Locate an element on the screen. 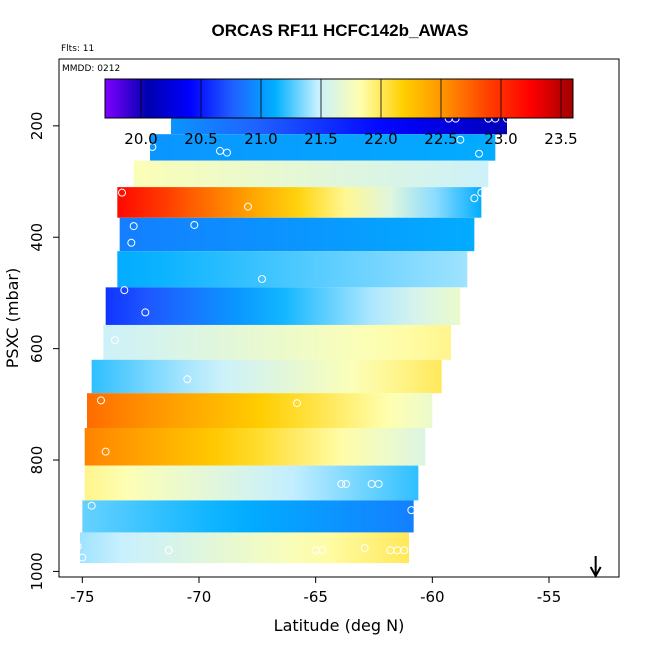 This screenshot has height=650, width=650. y-tick-label: 600 is located at coordinates (37, 348).